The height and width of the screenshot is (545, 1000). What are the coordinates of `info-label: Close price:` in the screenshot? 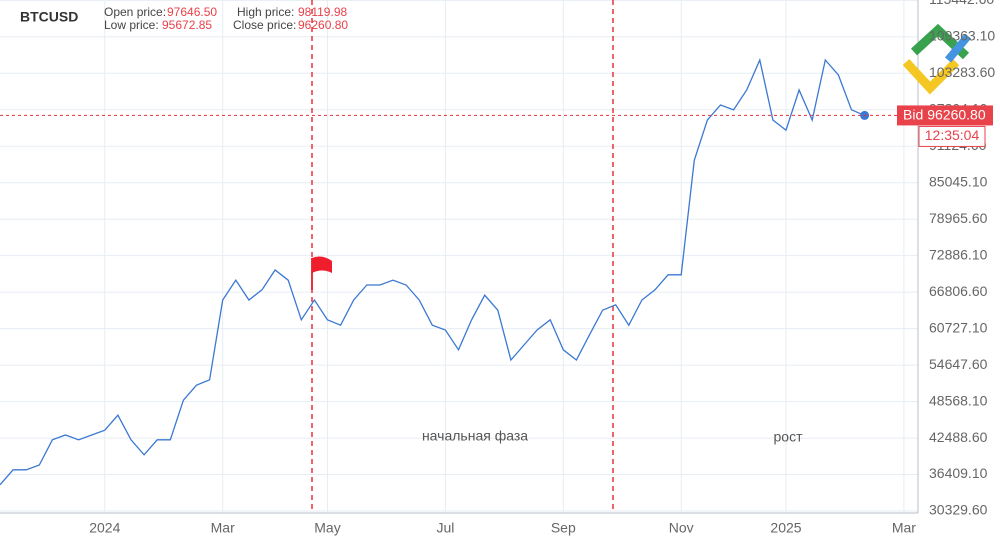 It's located at (264, 25).